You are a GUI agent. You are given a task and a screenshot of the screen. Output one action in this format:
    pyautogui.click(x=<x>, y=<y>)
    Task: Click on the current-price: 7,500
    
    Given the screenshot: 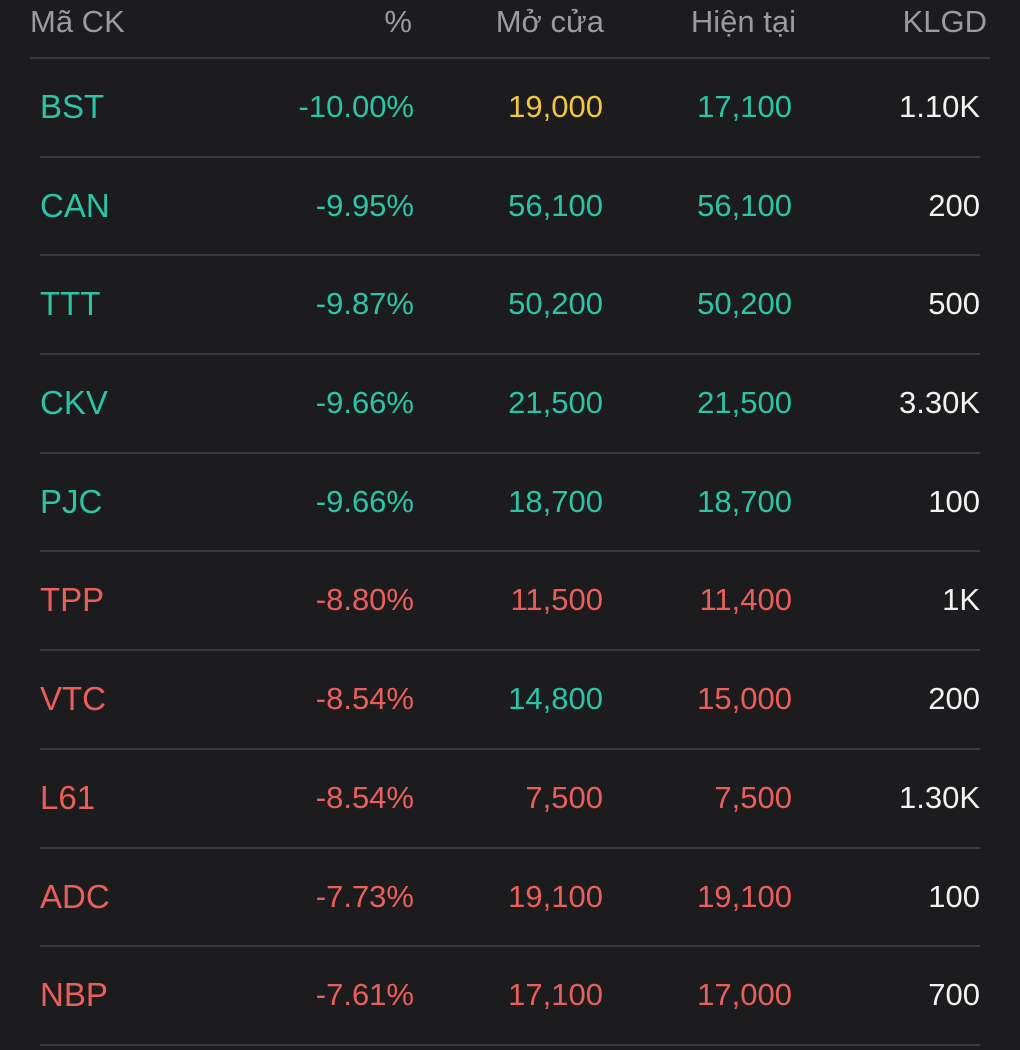 What is the action you would take?
    pyautogui.click(x=753, y=797)
    